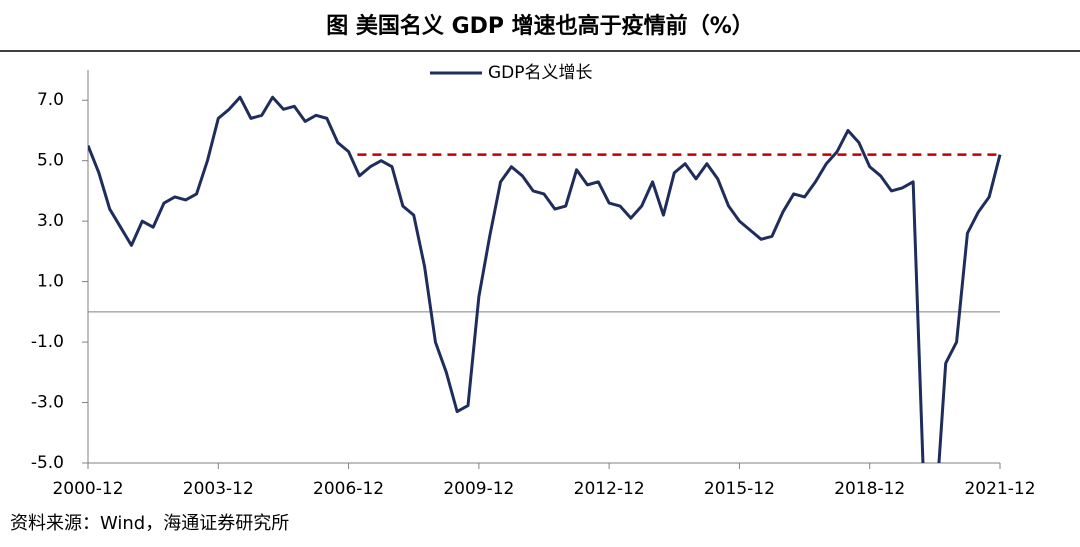  What do you see at coordinates (739, 489) in the screenshot?
I see `x-tick-label: 2015-12` at bounding box center [739, 489].